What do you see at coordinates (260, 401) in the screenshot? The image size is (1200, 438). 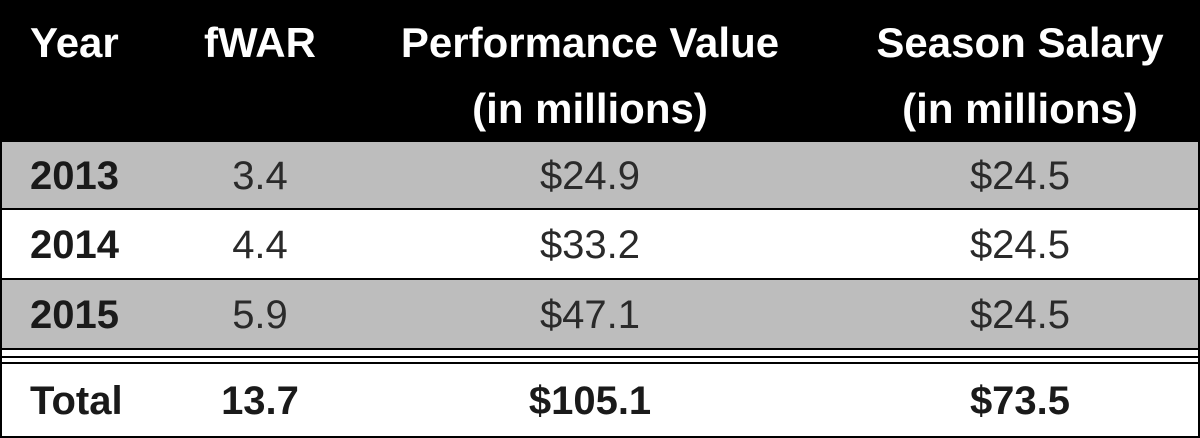 I see `total-cell: 13.7` at bounding box center [260, 401].